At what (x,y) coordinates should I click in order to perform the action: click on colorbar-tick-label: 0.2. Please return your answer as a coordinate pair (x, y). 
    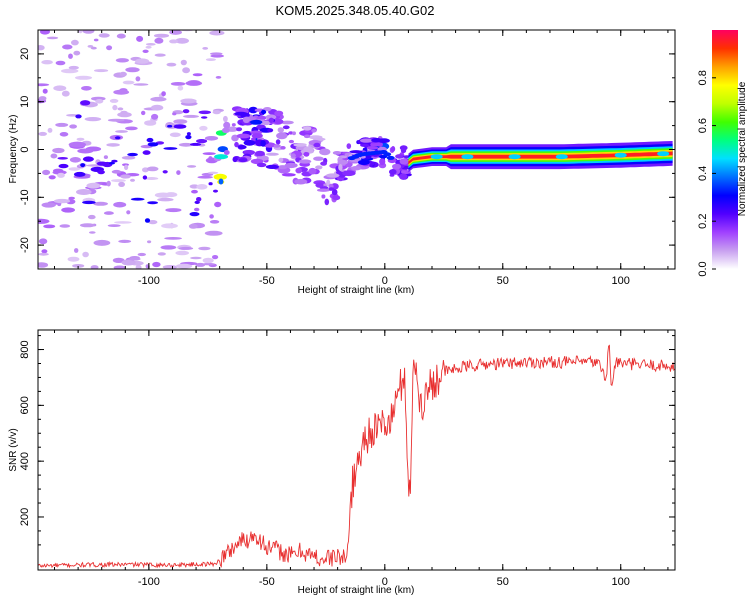
    Looking at the image, I should click on (703, 221).